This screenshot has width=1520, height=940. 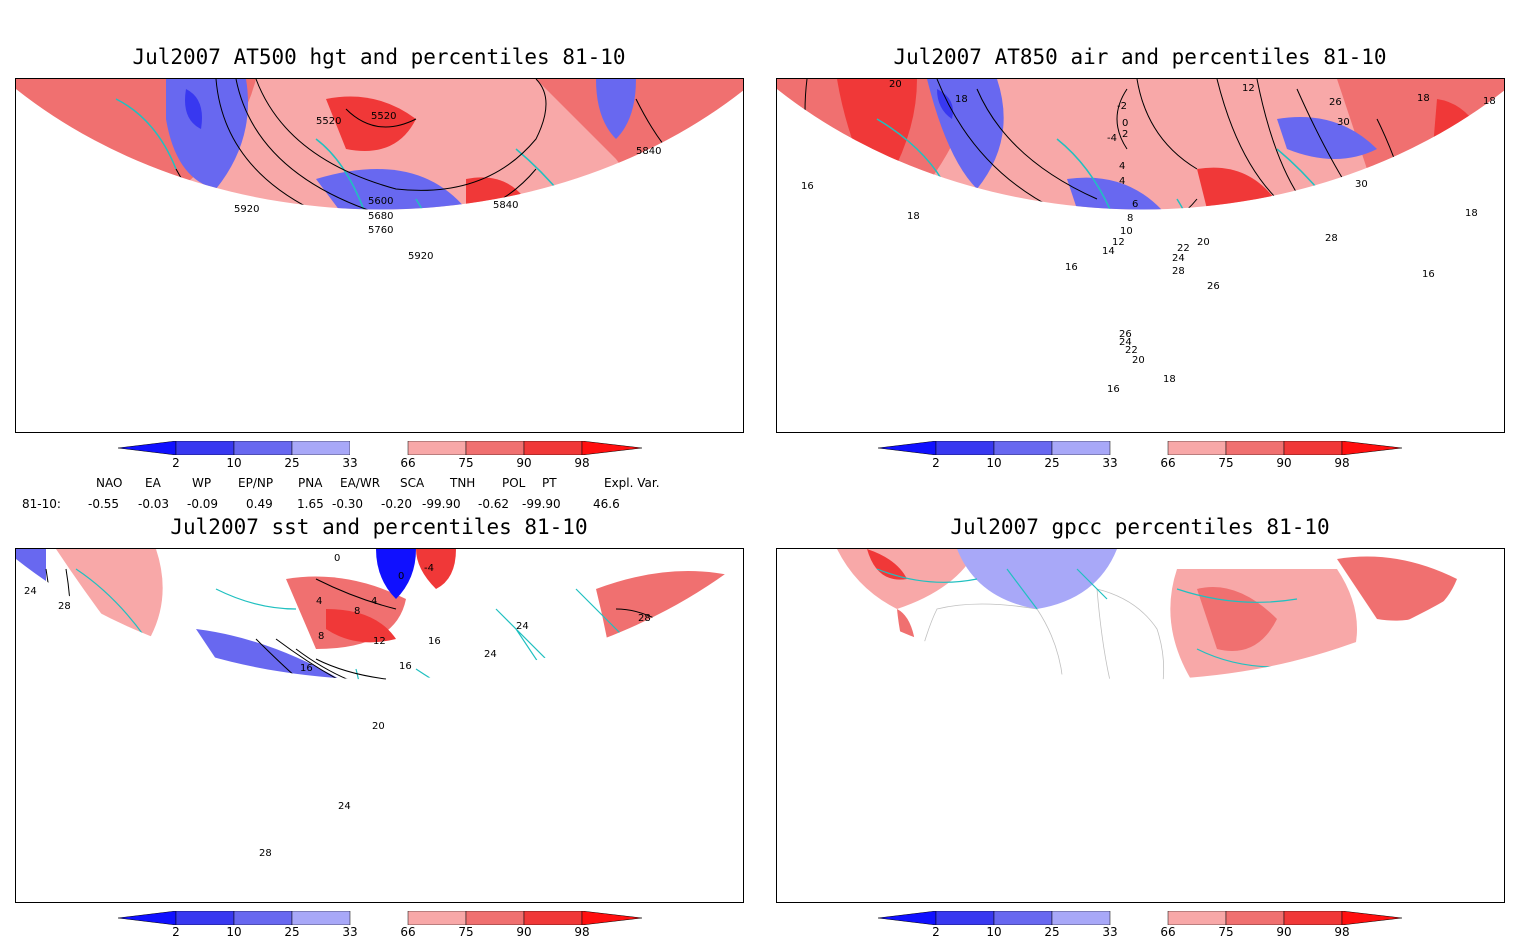 I want to click on index-value: -99.90, so click(x=541, y=504).